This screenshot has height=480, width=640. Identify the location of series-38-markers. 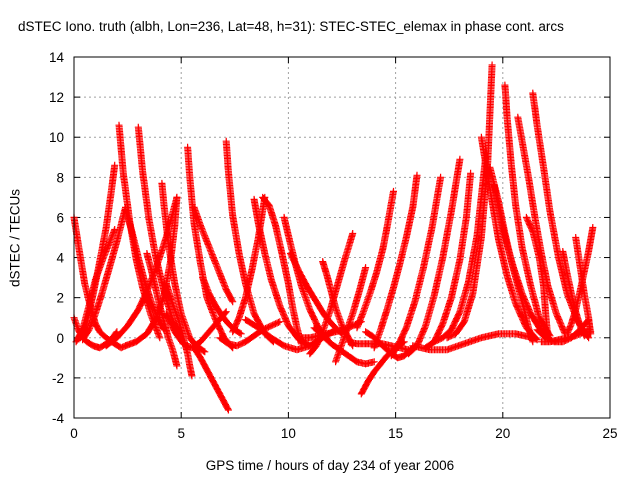
(448, 260).